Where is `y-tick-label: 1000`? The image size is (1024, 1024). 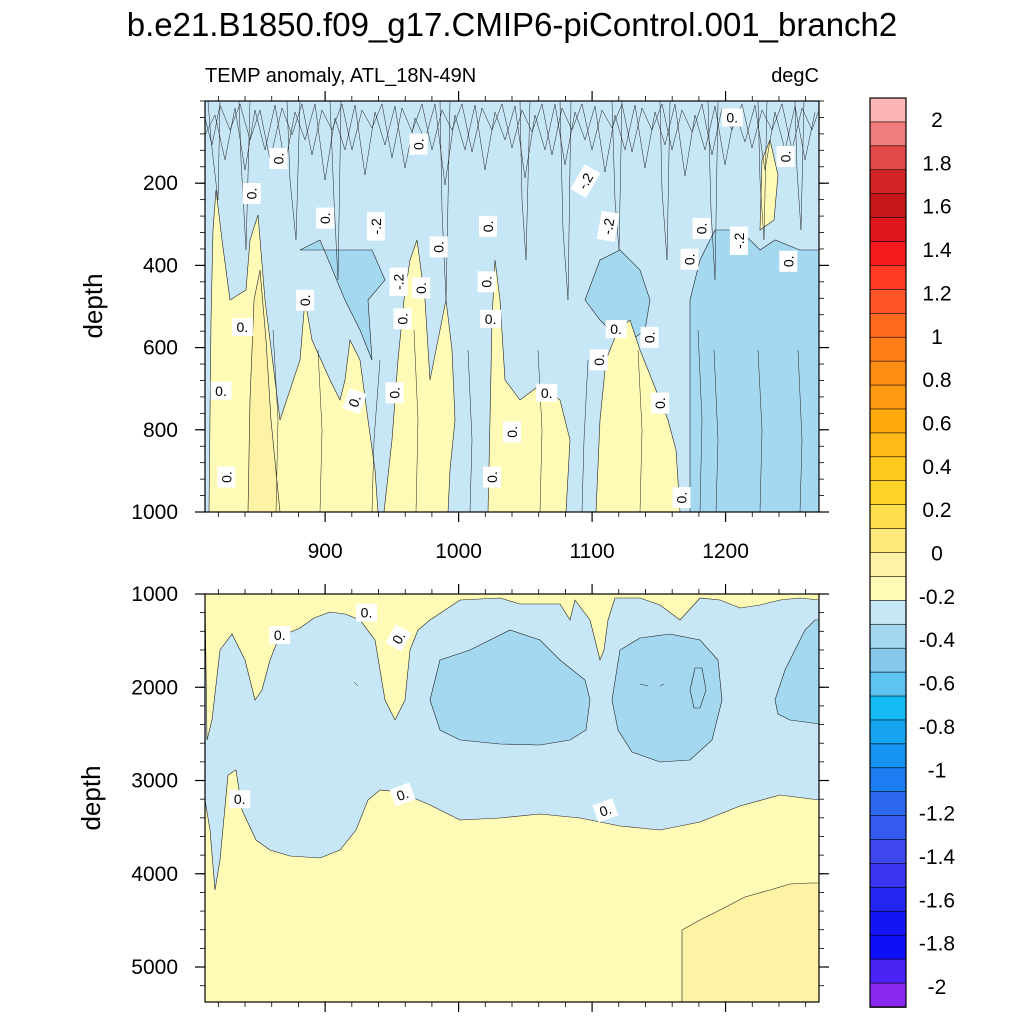
y-tick-label: 1000 is located at coordinates (154, 512).